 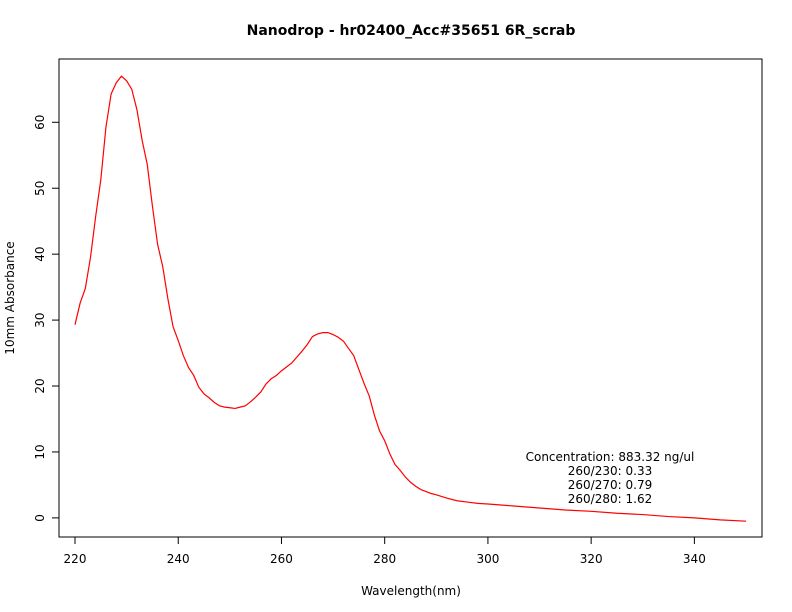 I want to click on concentration-text: Concentration: 883.32 ng/ul, so click(x=610, y=457).